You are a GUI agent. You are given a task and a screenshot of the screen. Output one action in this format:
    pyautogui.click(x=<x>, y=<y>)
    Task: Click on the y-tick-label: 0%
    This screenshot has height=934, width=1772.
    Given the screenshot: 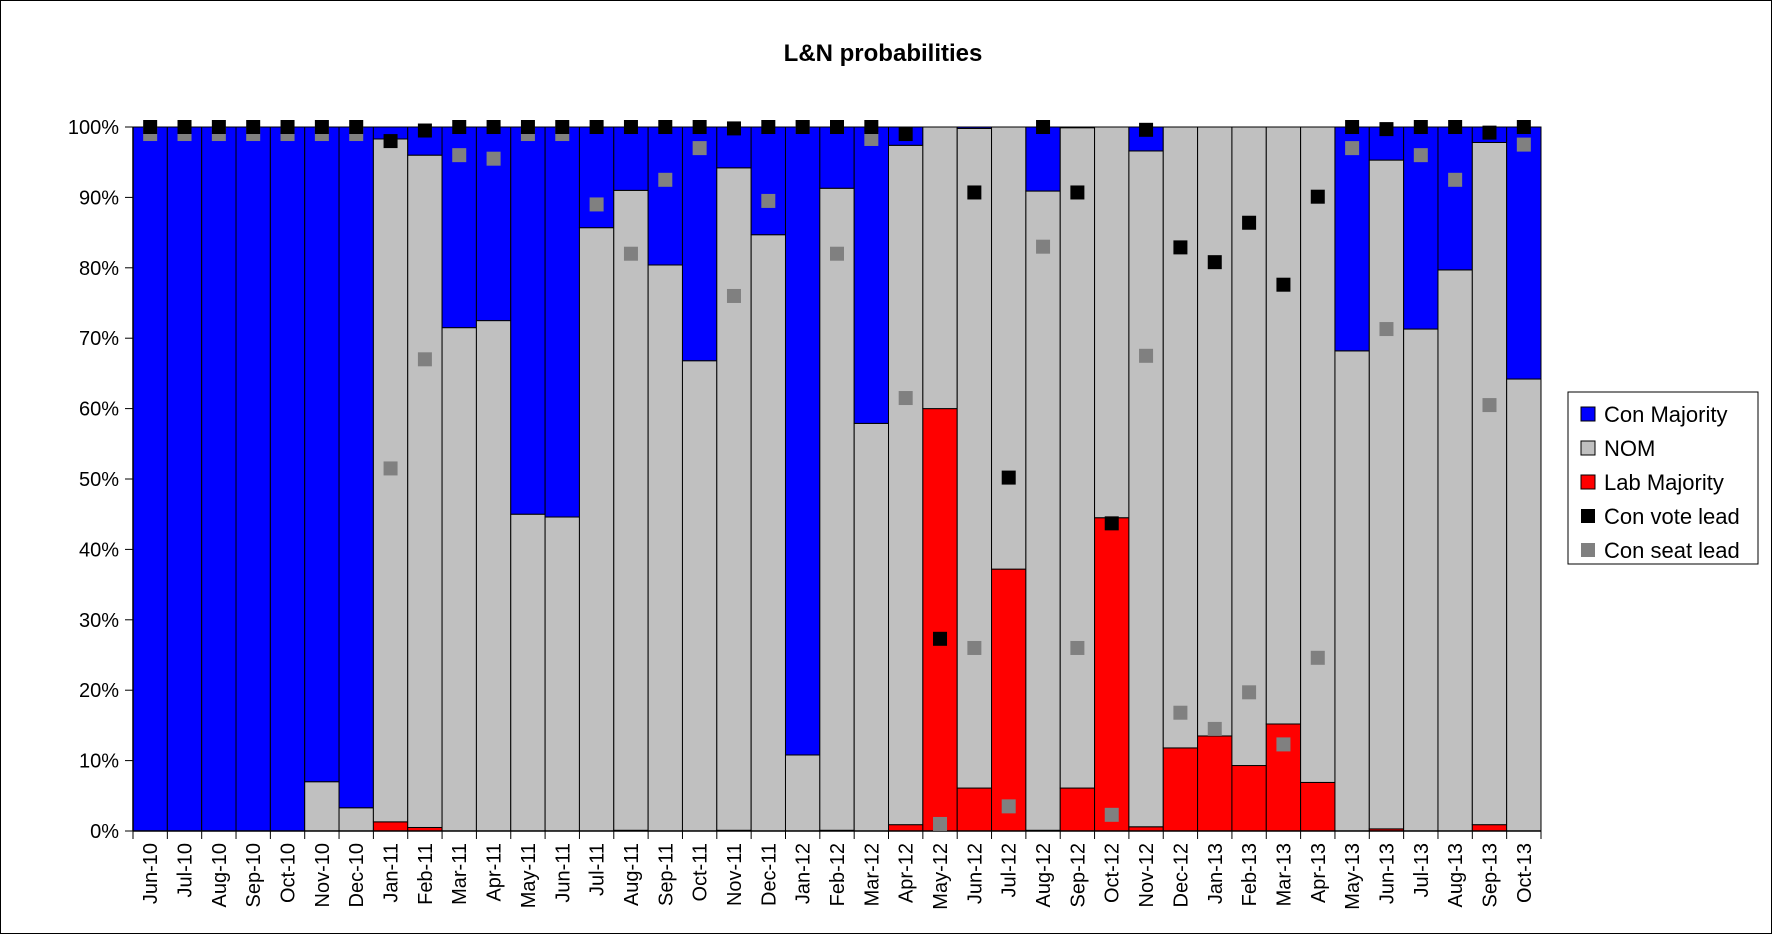 What is the action you would take?
    pyautogui.click(x=104, y=832)
    